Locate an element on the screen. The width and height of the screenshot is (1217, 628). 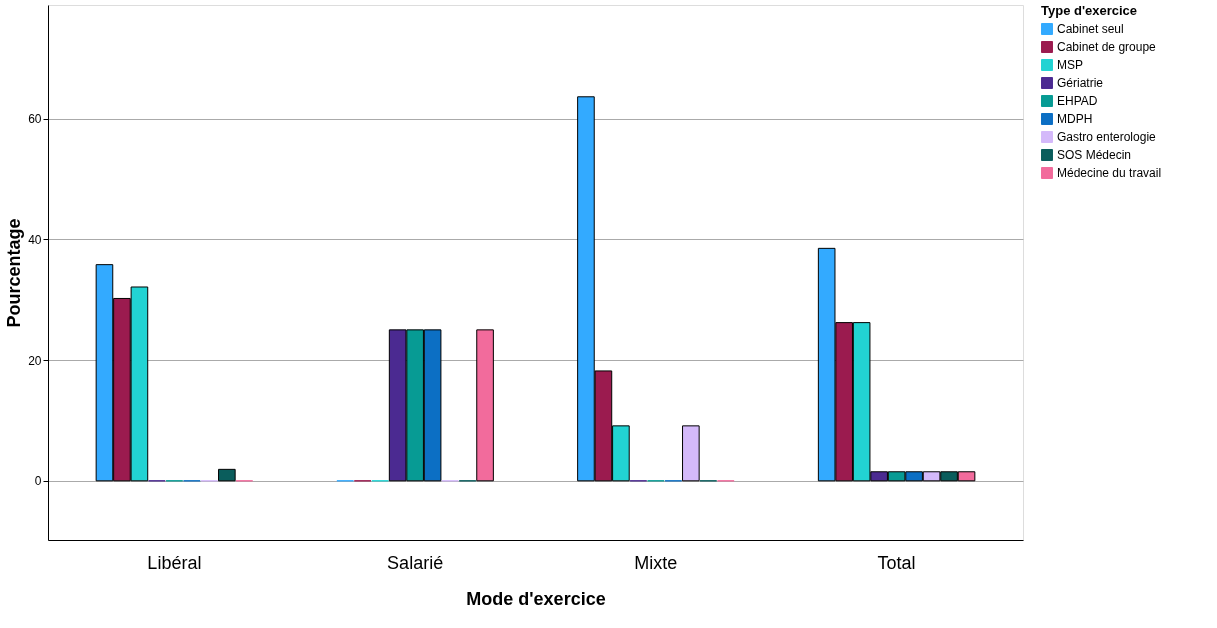
legend-title: Type d'exercice is located at coordinates (1089, 10).